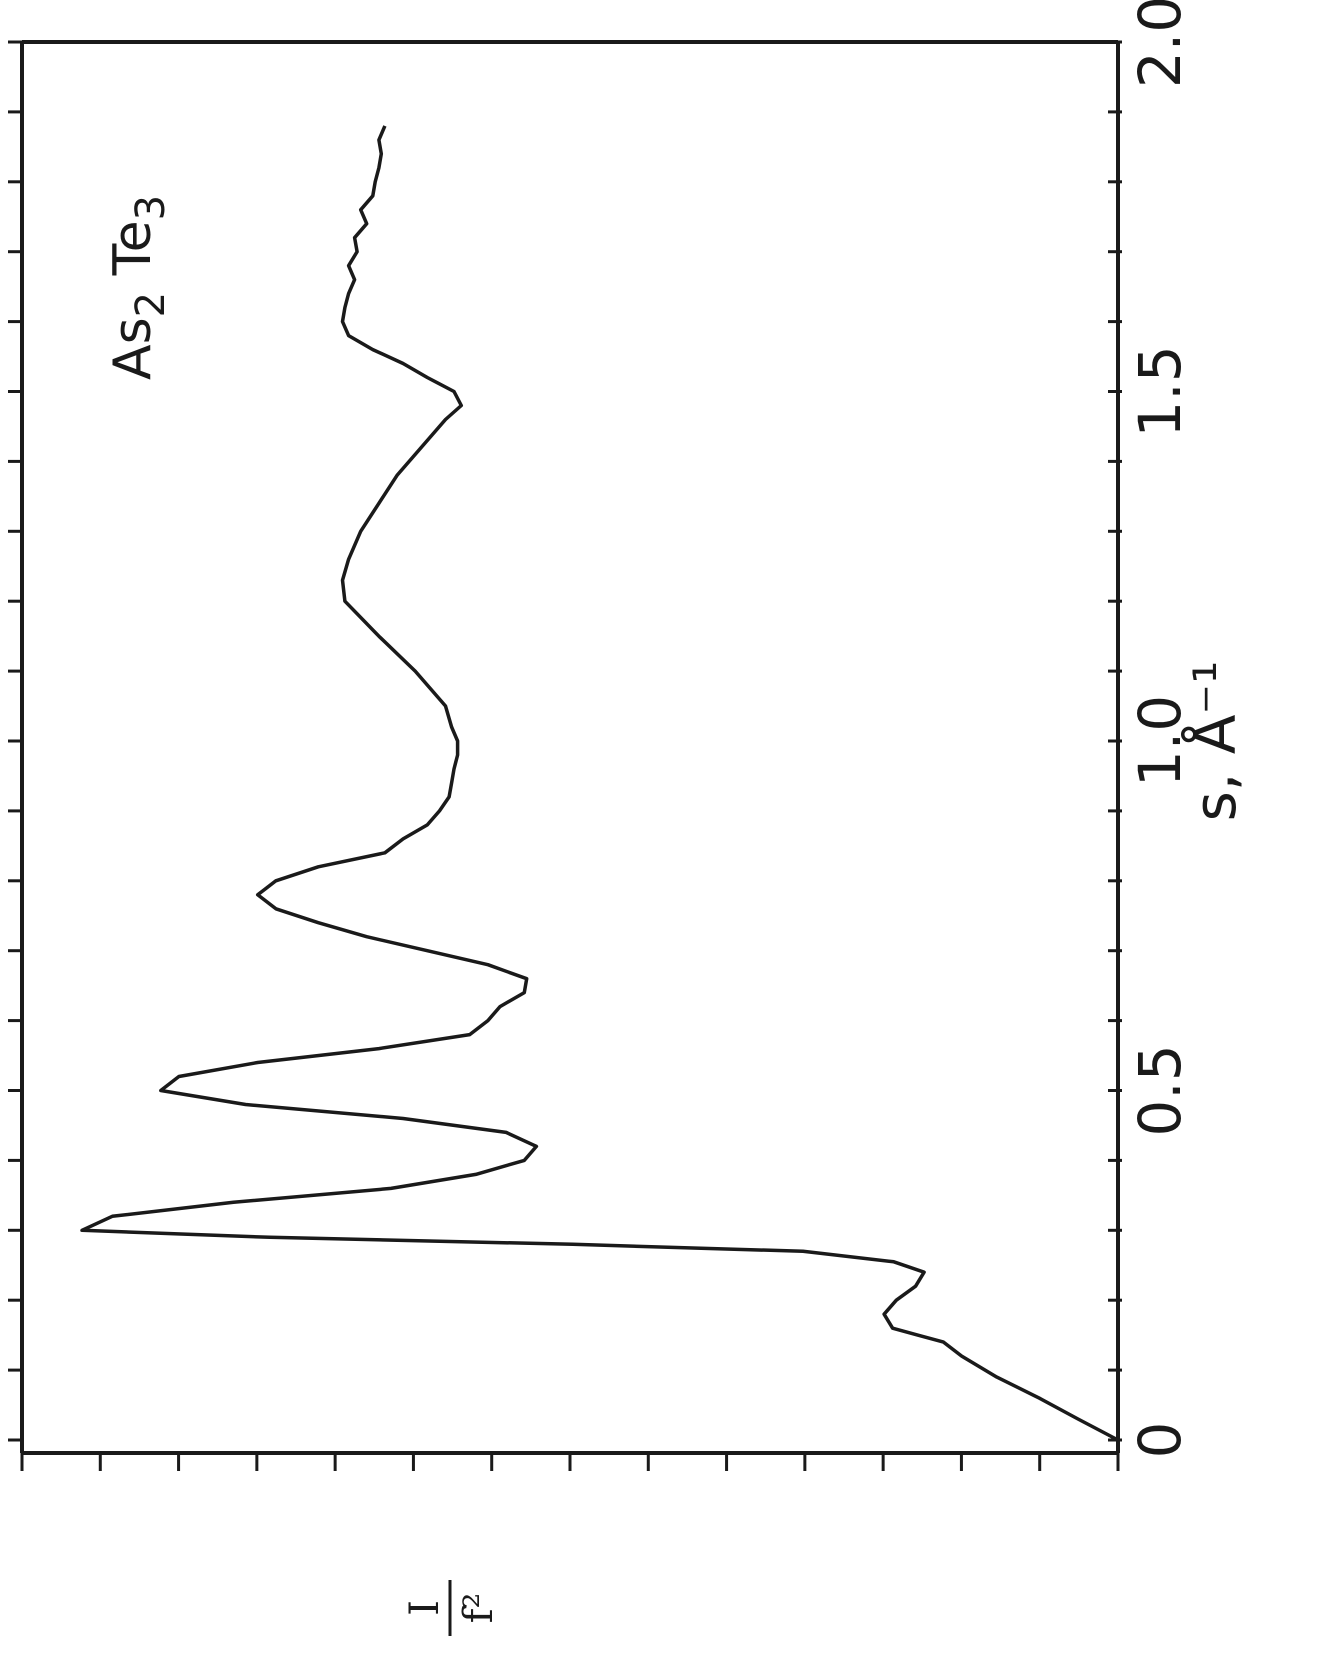 This screenshot has width=1318, height=1673. What do you see at coordinates (1160, 1440) in the screenshot?
I see `x-tick-label: 0` at bounding box center [1160, 1440].